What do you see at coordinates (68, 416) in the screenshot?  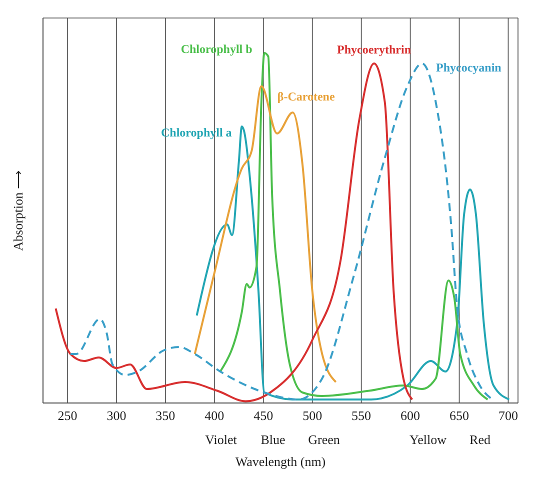 I see `x-tick-label: 250` at bounding box center [68, 416].